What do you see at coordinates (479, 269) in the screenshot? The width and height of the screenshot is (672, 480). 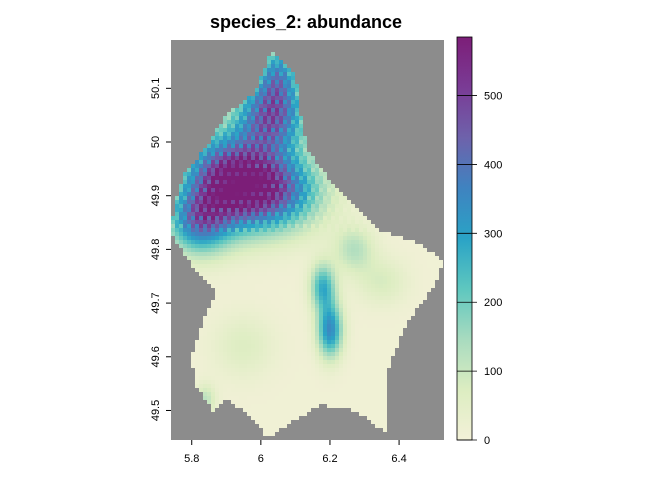 I see `colorbar-ticks: 0 100 200 300 400 500` at bounding box center [479, 269].